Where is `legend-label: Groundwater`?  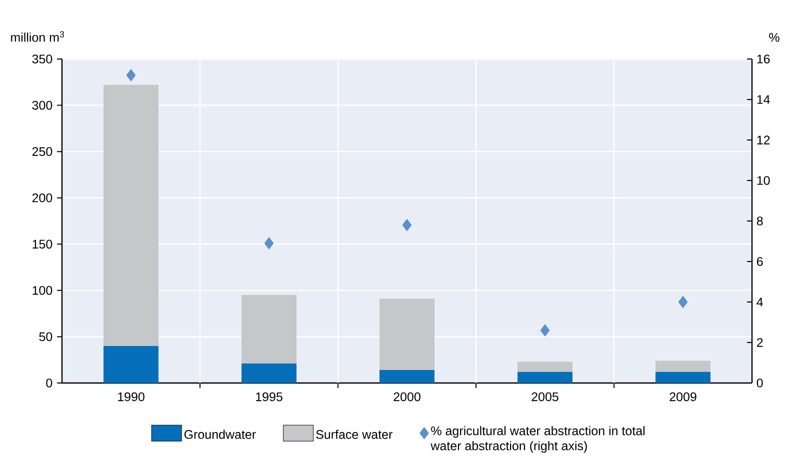
legend-label: Groundwater is located at coordinates (220, 434).